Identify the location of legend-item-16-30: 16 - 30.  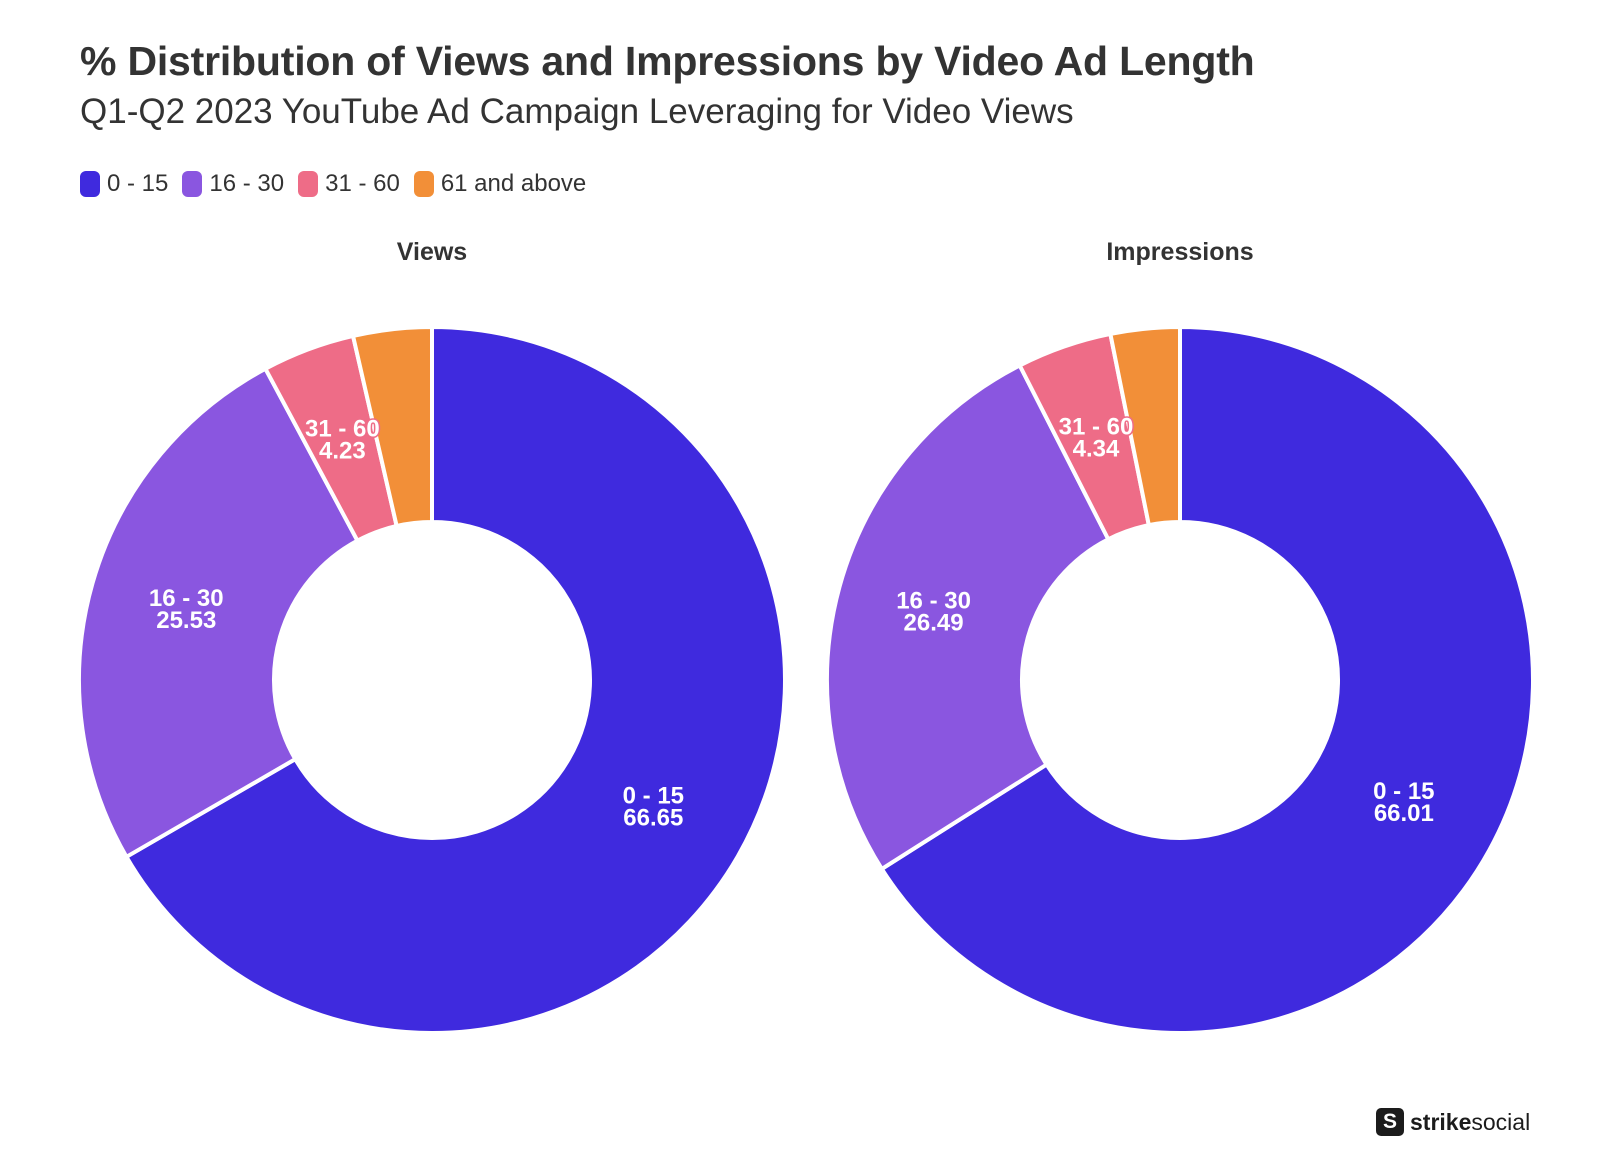
(233, 184).